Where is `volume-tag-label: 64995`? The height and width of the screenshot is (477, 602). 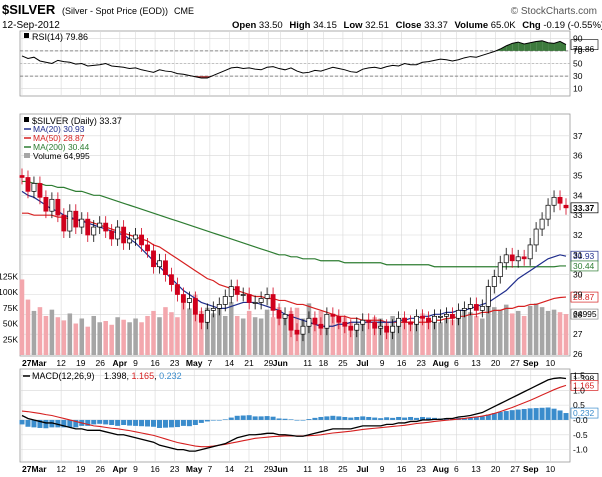
volume-tag-label: 64995 is located at coordinates (585, 314).